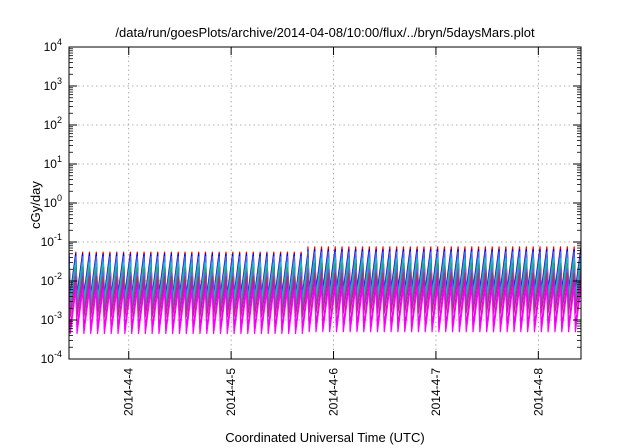 Image resolution: width=640 pixels, height=448 pixels. What do you see at coordinates (334, 392) in the screenshot?
I see `x-tick-label: 2014-4-6` at bounding box center [334, 392].